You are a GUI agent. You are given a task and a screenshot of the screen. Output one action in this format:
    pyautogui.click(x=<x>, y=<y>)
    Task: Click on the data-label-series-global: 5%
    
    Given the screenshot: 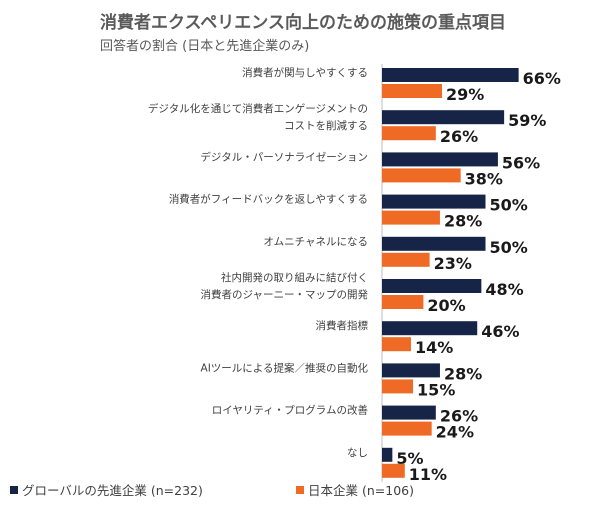 What is the action you would take?
    pyautogui.click(x=409, y=458)
    